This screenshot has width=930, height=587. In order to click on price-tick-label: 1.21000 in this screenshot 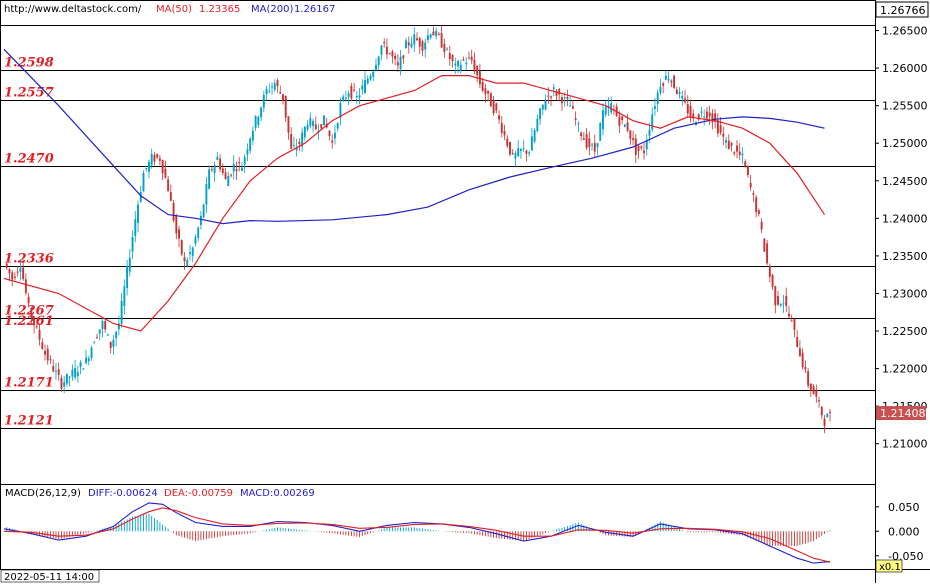, I will do `click(905, 444)`.